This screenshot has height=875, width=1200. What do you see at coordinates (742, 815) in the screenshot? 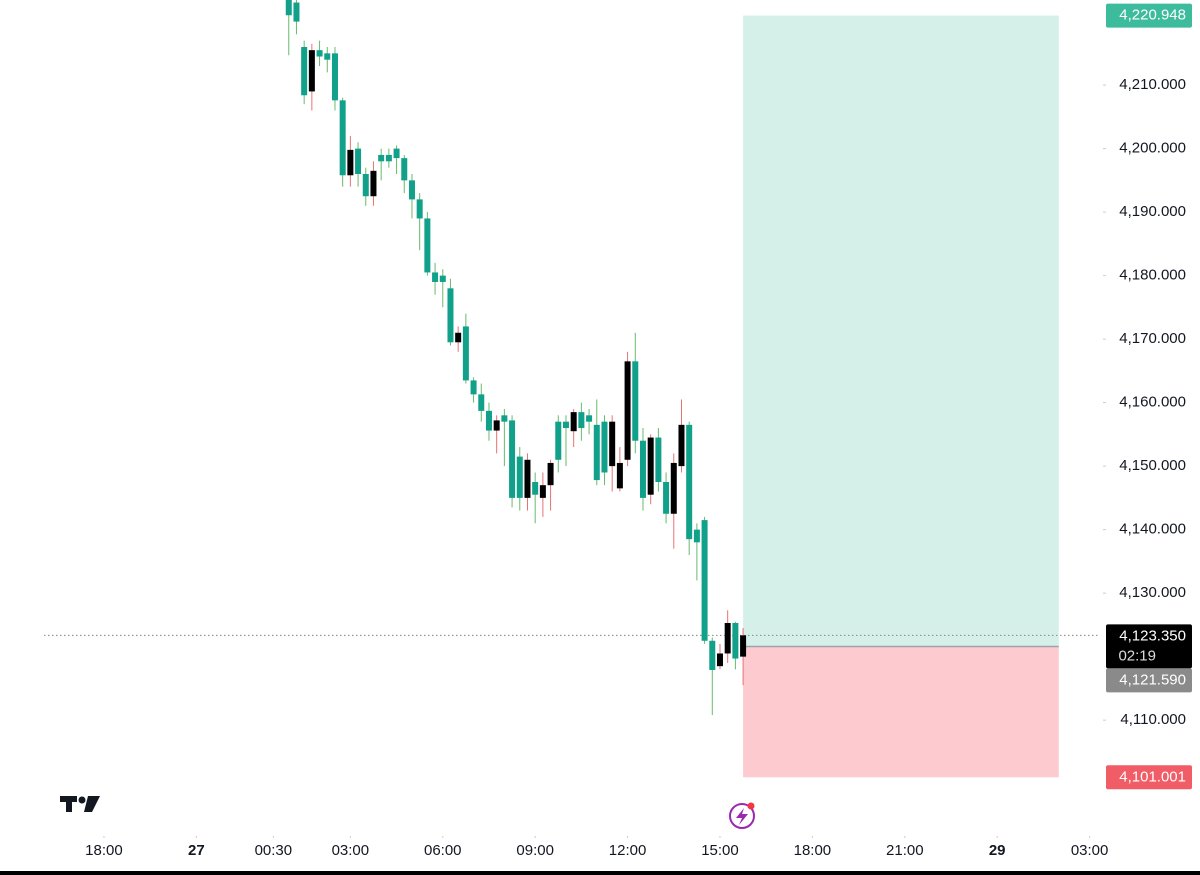
I see `lightning-icon` at bounding box center [742, 815].